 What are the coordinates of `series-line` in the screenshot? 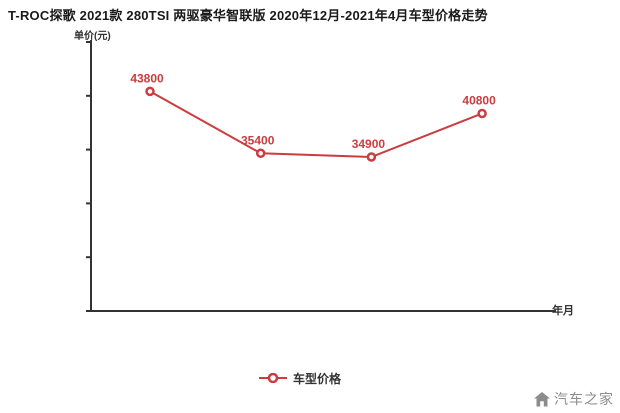 It's located at (316, 124).